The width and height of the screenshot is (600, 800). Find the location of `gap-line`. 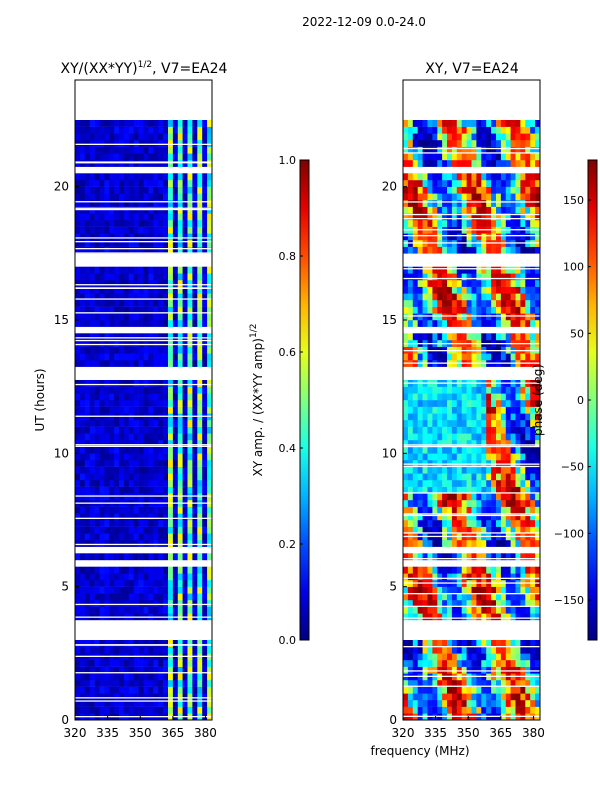

gap-line is located at coordinates (143, 163).